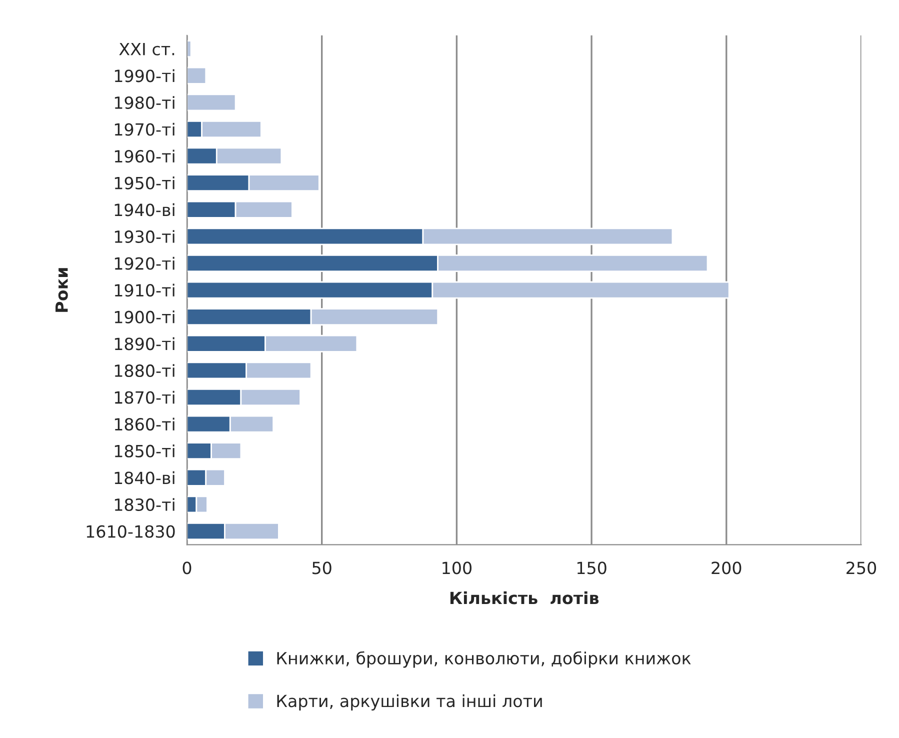 Image resolution: width=899 pixels, height=738 pixels. I want to click on y-tick-label: 1880-ті, so click(144, 371).